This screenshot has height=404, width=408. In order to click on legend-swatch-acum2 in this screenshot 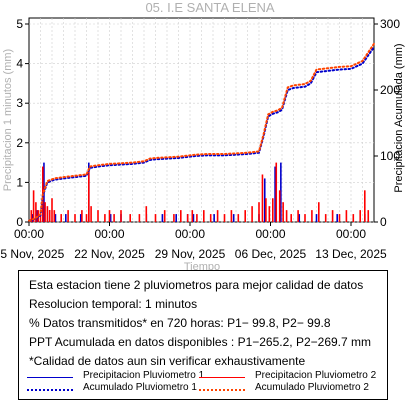, I will do `click(222, 390)`.